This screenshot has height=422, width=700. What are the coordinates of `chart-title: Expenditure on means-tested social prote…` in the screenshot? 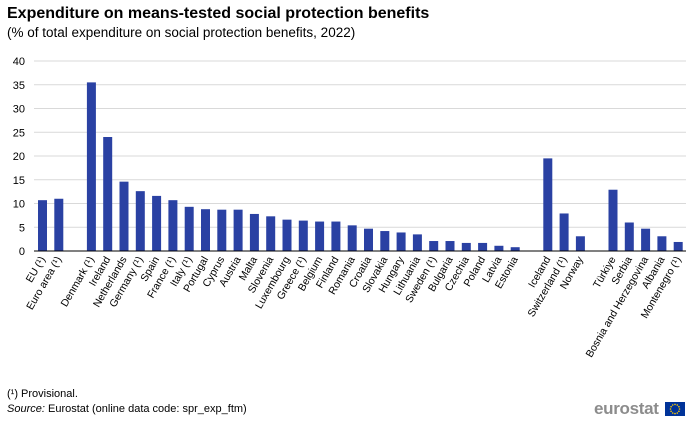 It's located at (218, 13).